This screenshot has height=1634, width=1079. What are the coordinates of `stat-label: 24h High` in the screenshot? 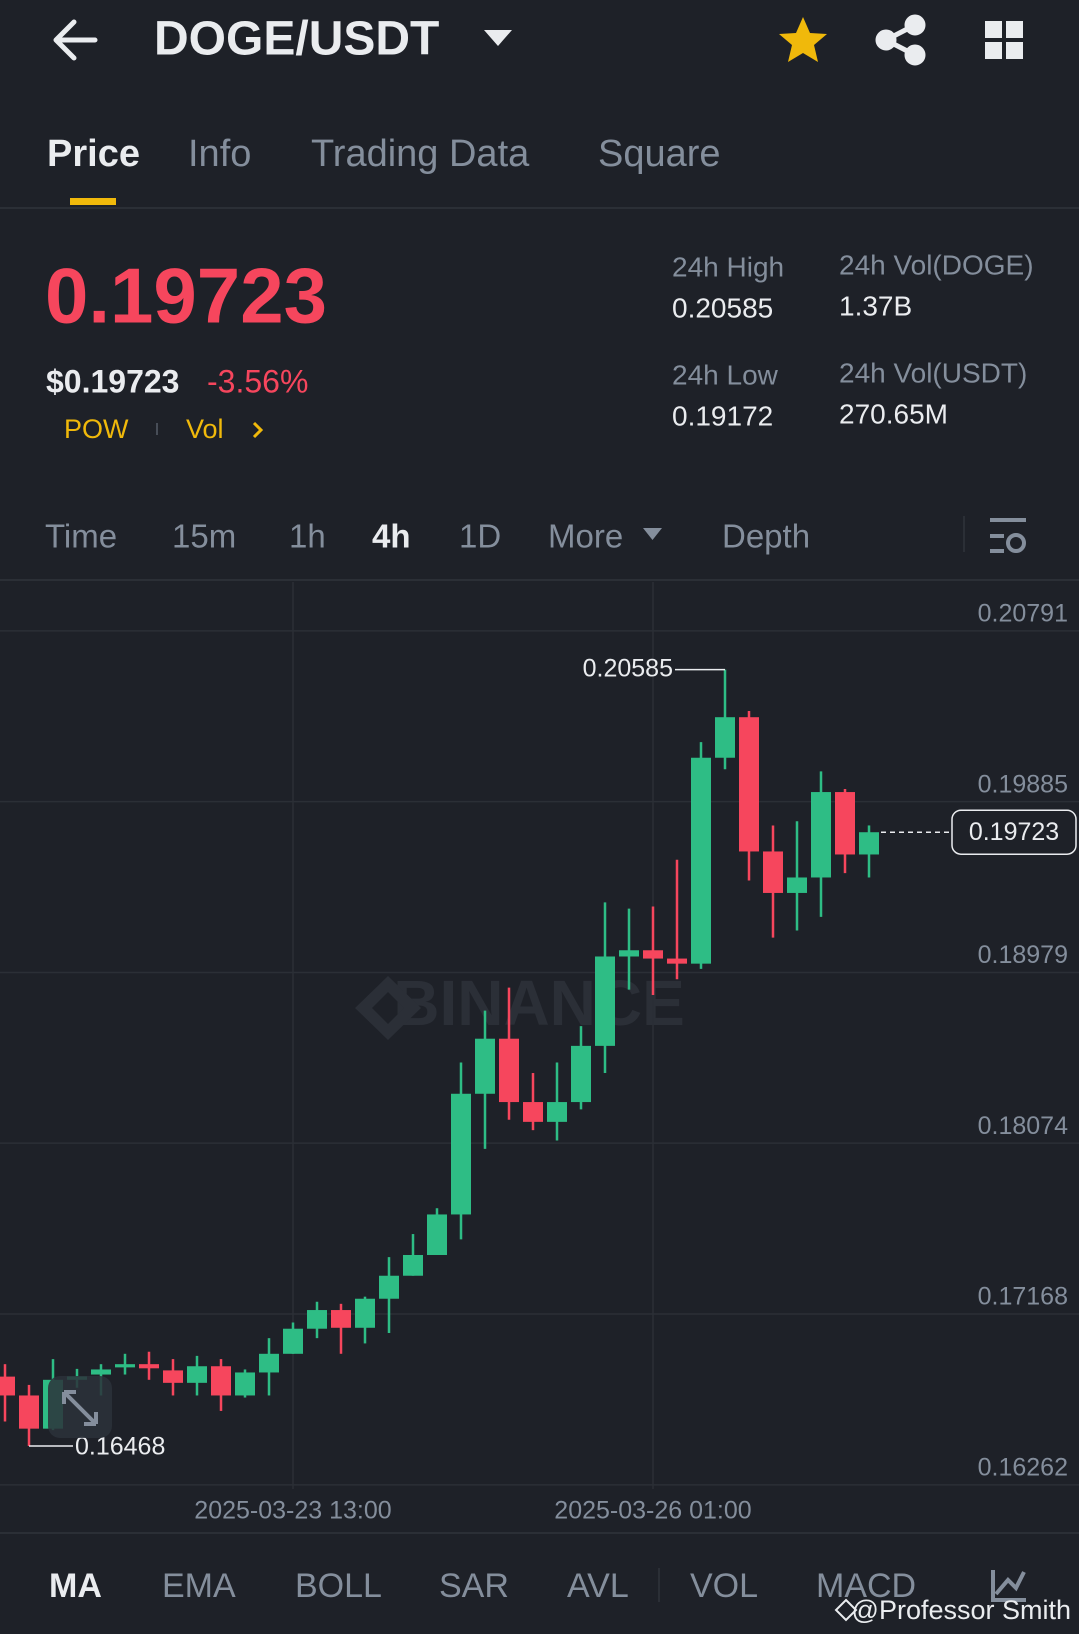 It's located at (728, 266).